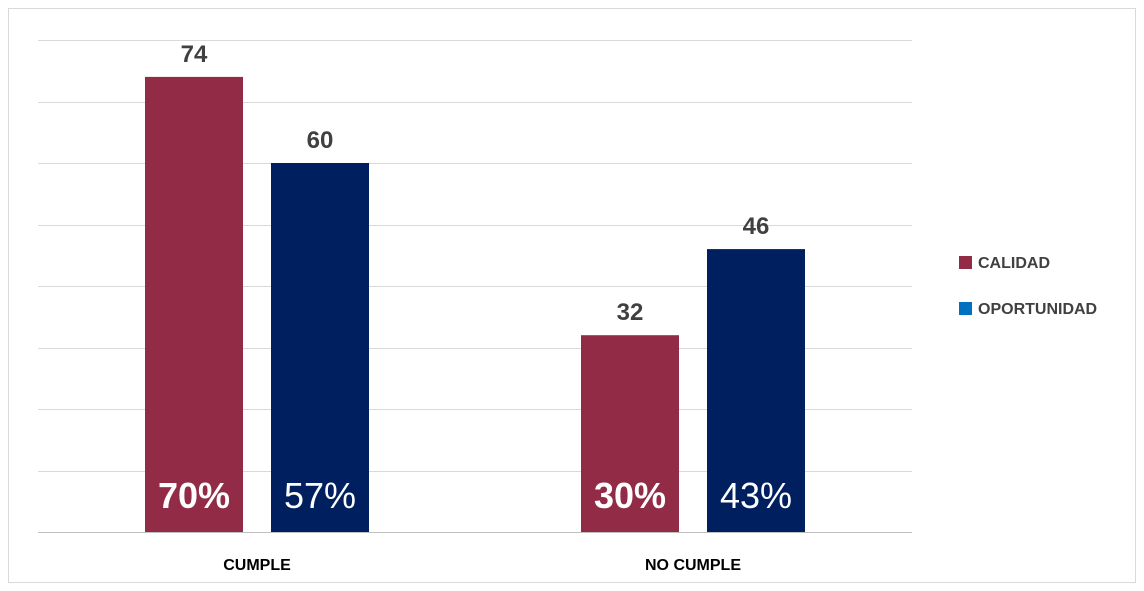 Image resolution: width=1144 pixels, height=591 pixels. Describe the element at coordinates (756, 390) in the screenshot. I see `bar-oportunidad-no-cumple` at that location.